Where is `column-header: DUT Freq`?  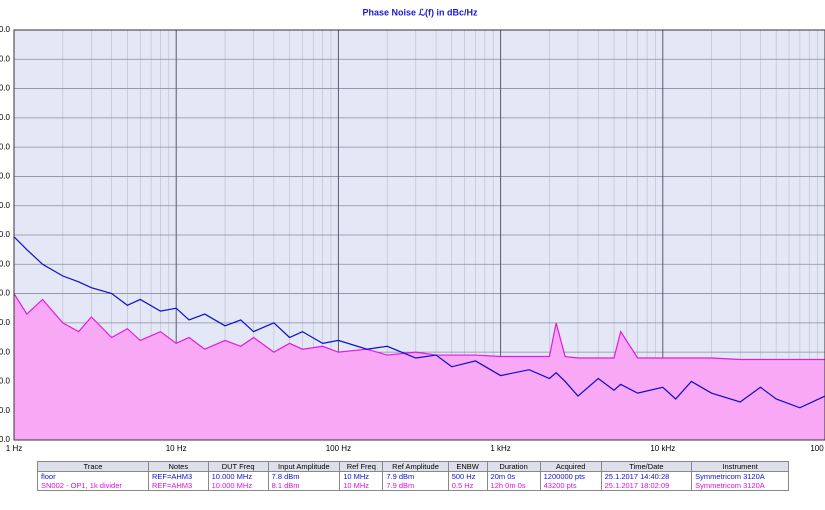 column-header: DUT Freq is located at coordinates (238, 466).